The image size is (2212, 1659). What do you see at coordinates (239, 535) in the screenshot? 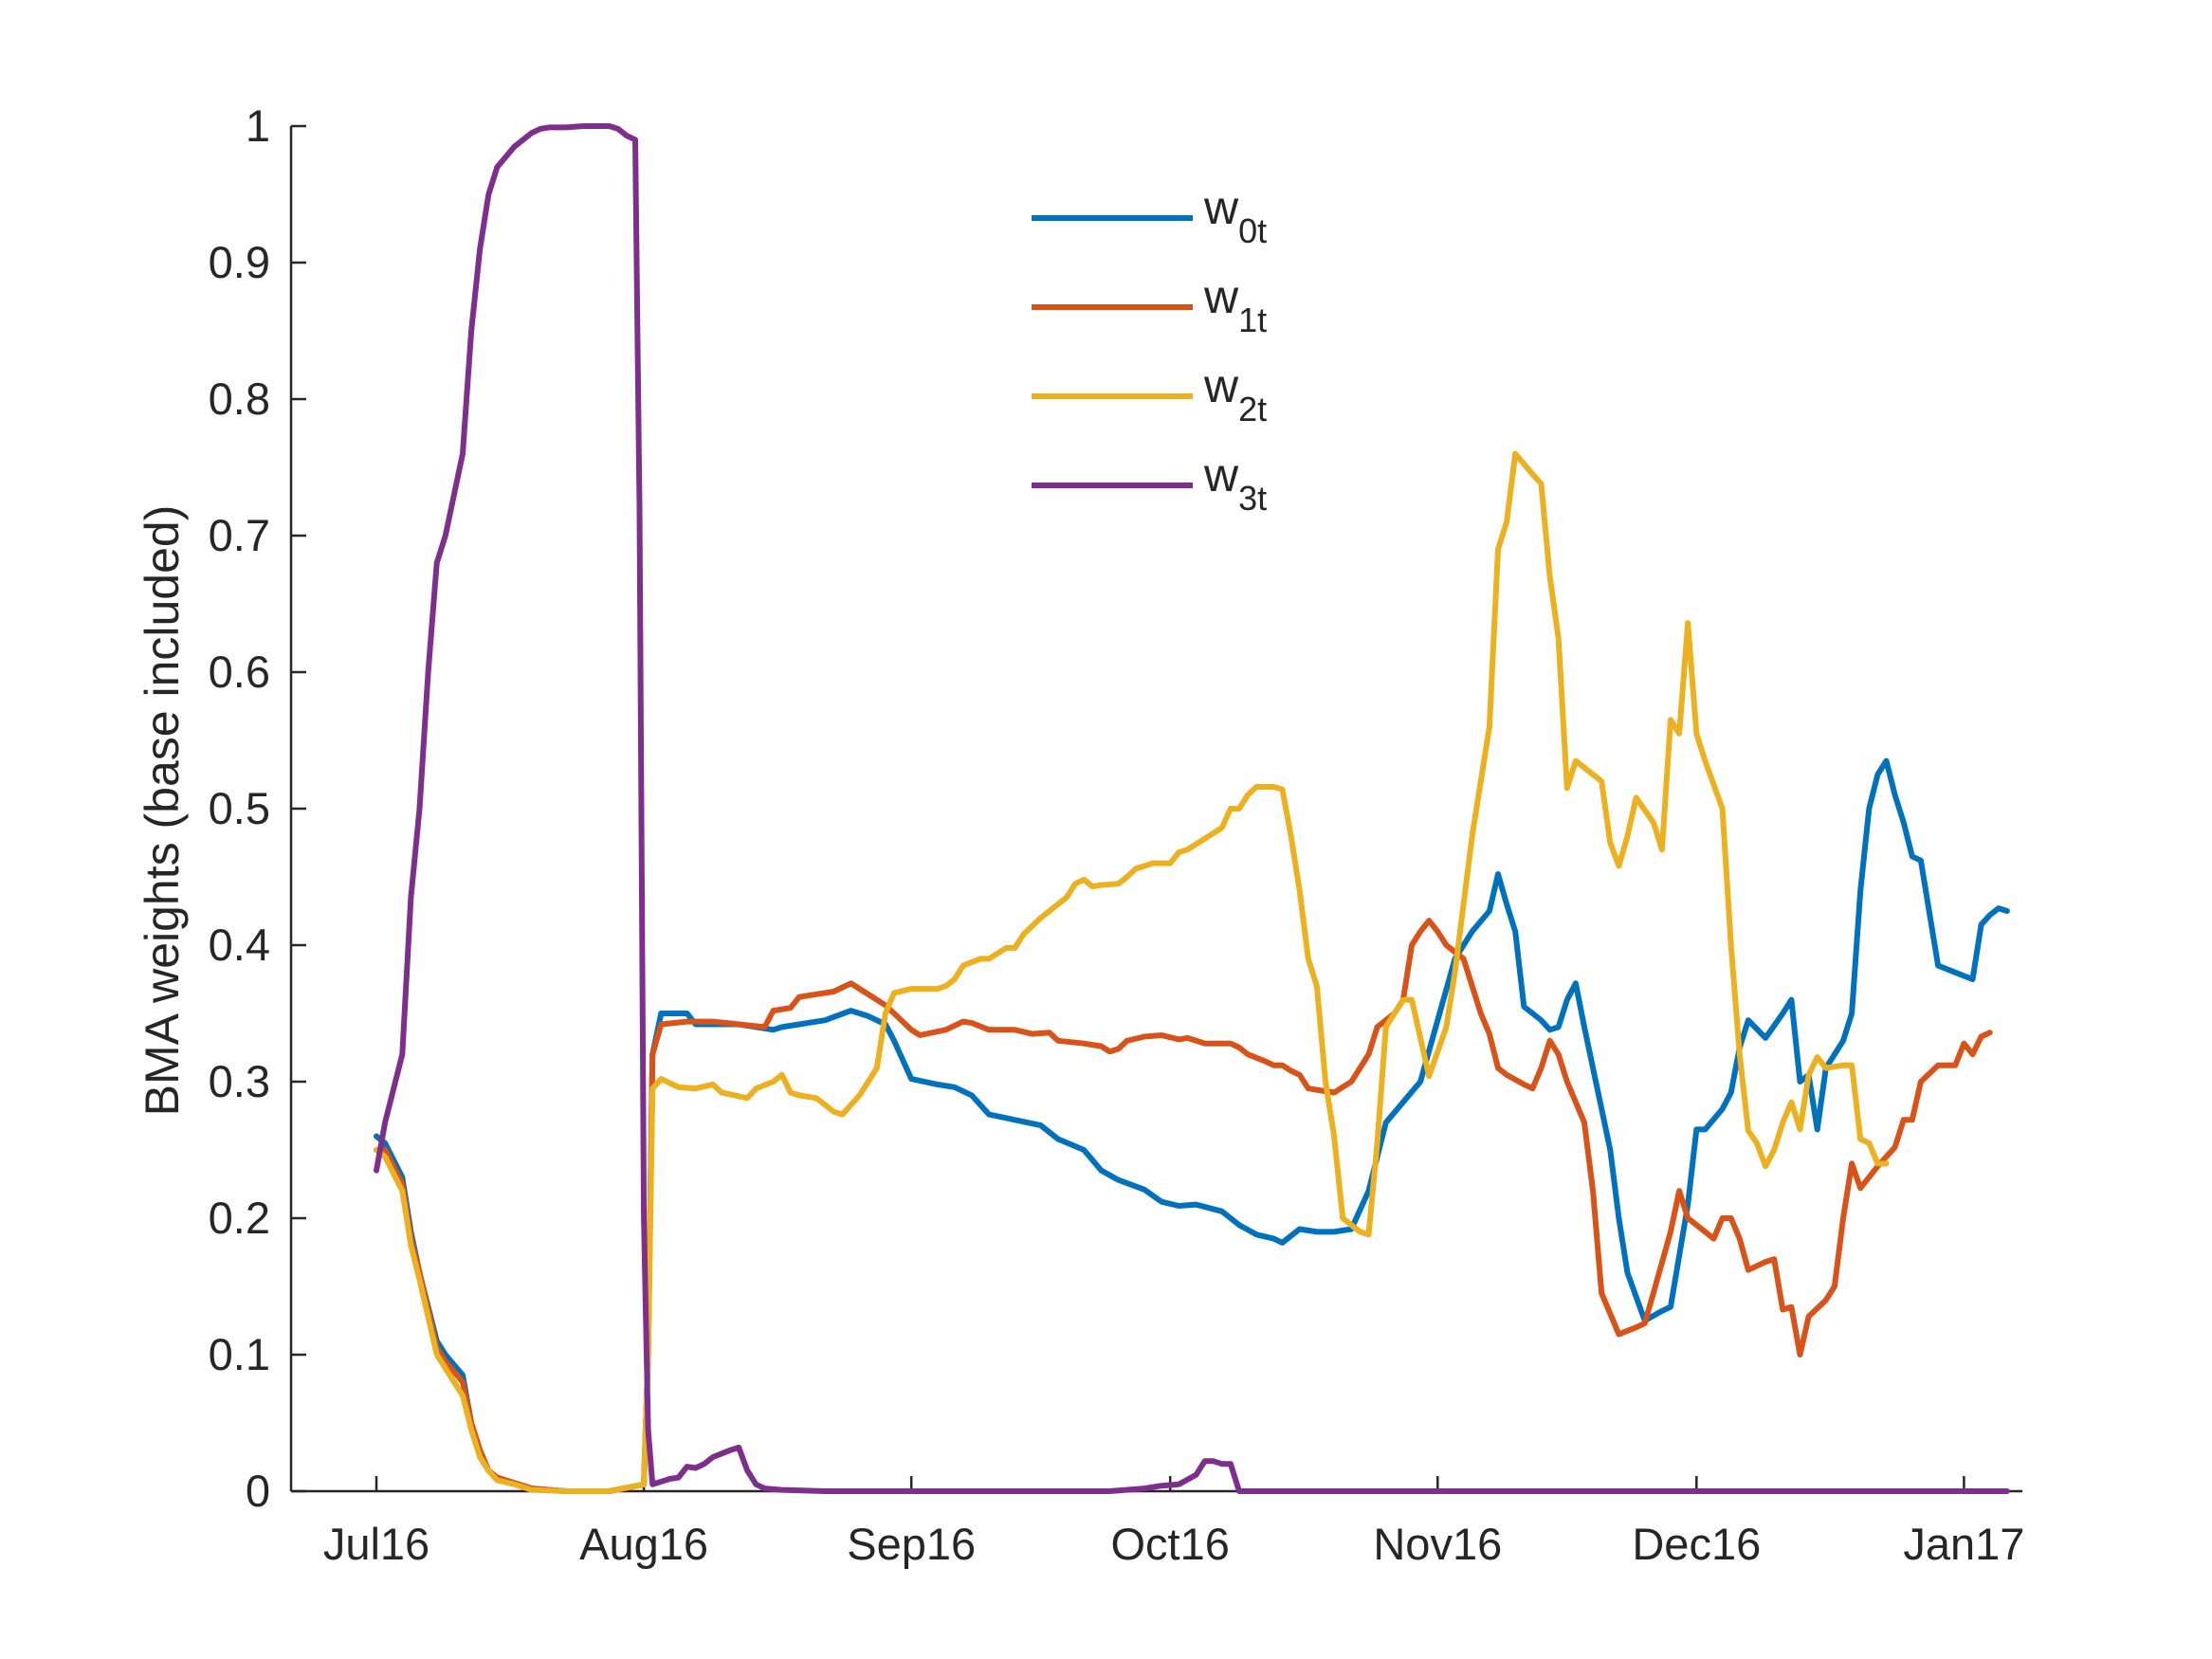
I see `y-tick-label: 0.7` at bounding box center [239, 535].